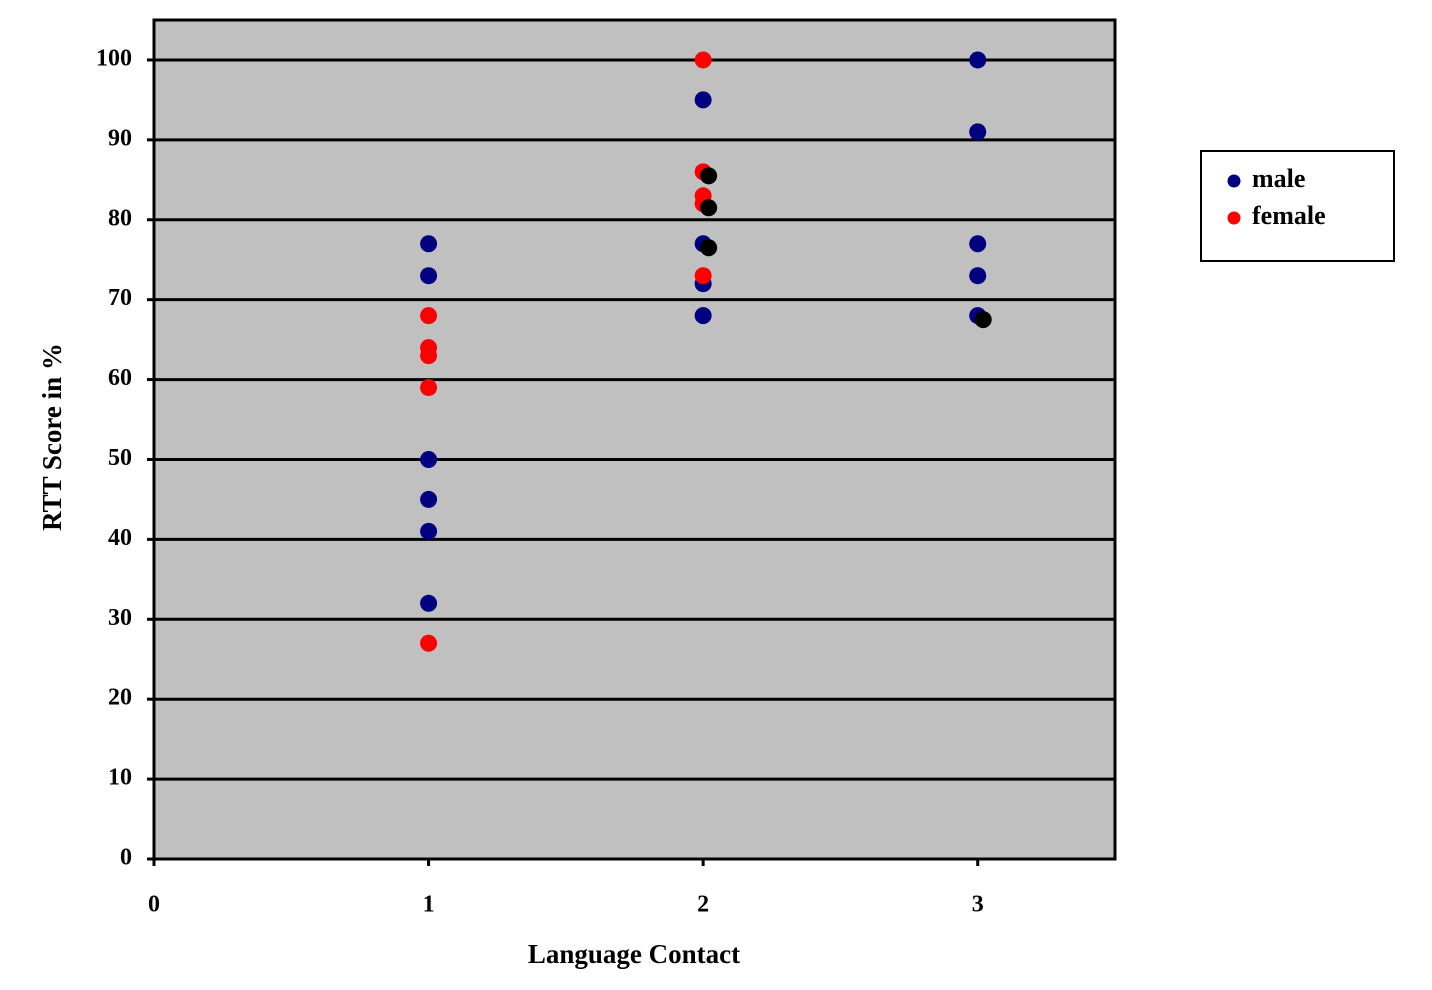 The height and width of the screenshot is (990, 1432). What do you see at coordinates (634, 954) in the screenshot?
I see `x-axis-title: Language Contact` at bounding box center [634, 954].